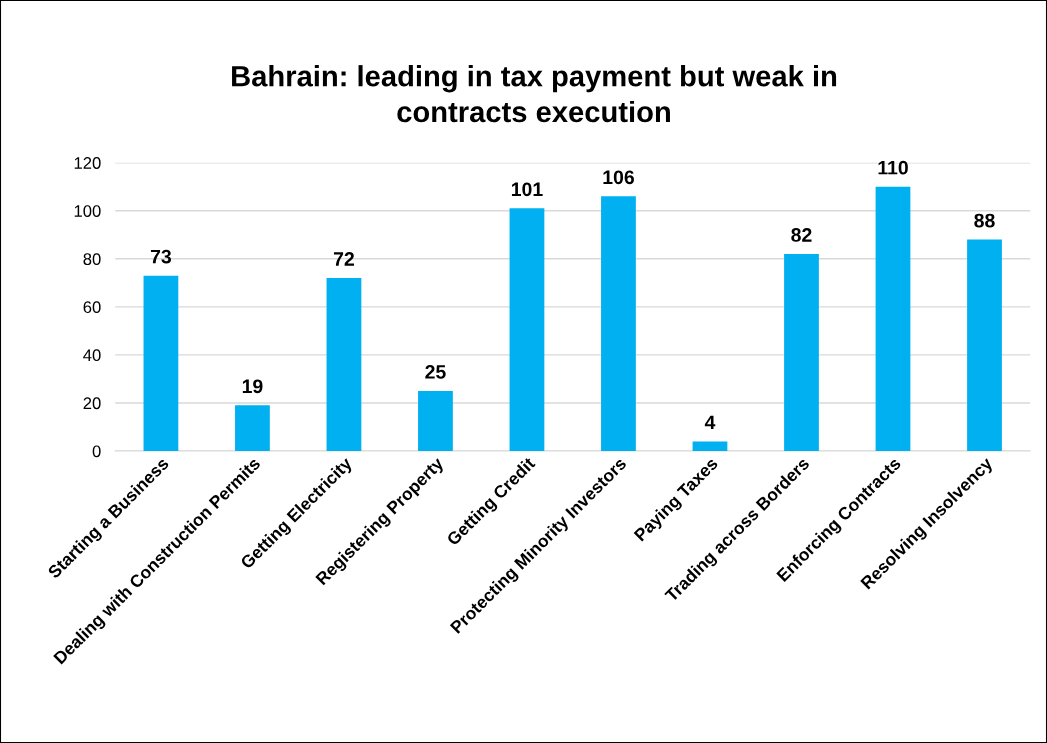 The width and height of the screenshot is (1047, 743). Describe the element at coordinates (87, 211) in the screenshot. I see `y-tick-label: 100` at that location.